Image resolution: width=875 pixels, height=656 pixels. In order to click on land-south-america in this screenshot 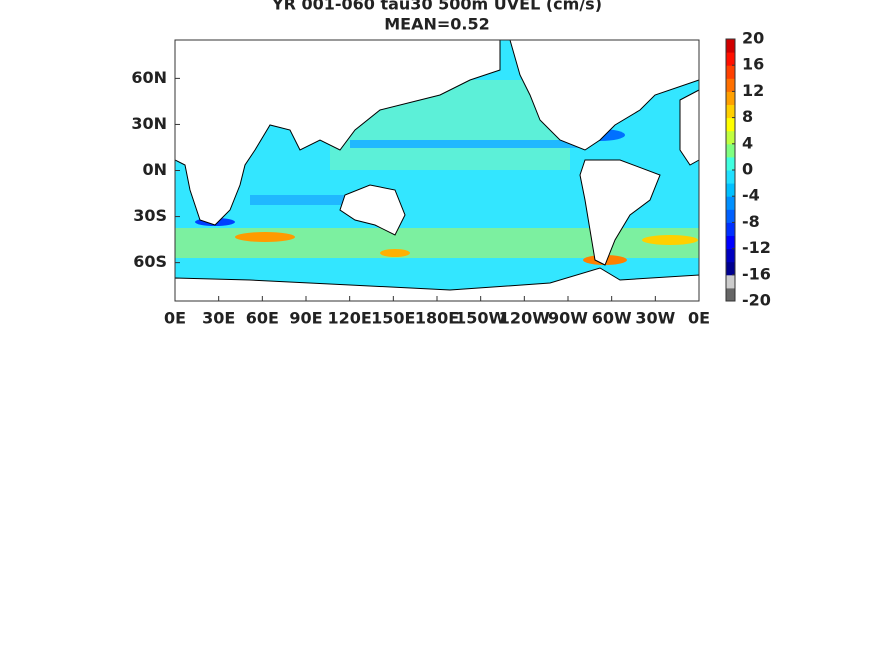, I will do `click(620, 212)`.